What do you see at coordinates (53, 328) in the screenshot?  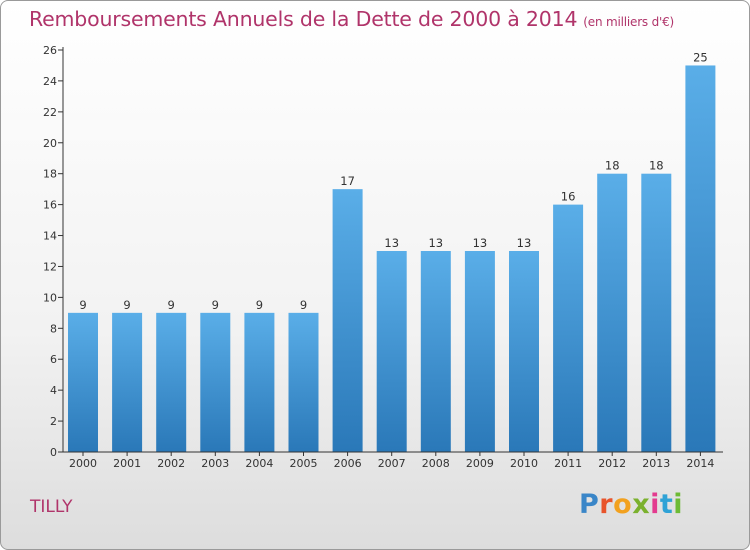 I see `y-tick-label: 8` at bounding box center [53, 328].